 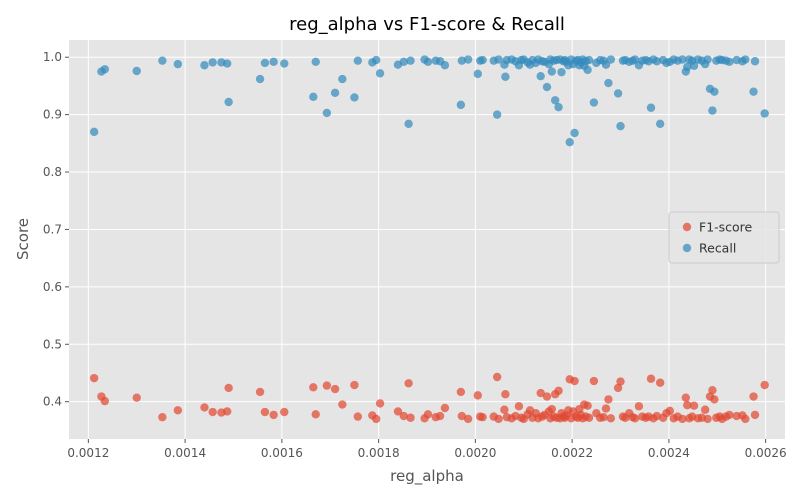 I want to click on legend-label: Recall, so click(x=717, y=248).